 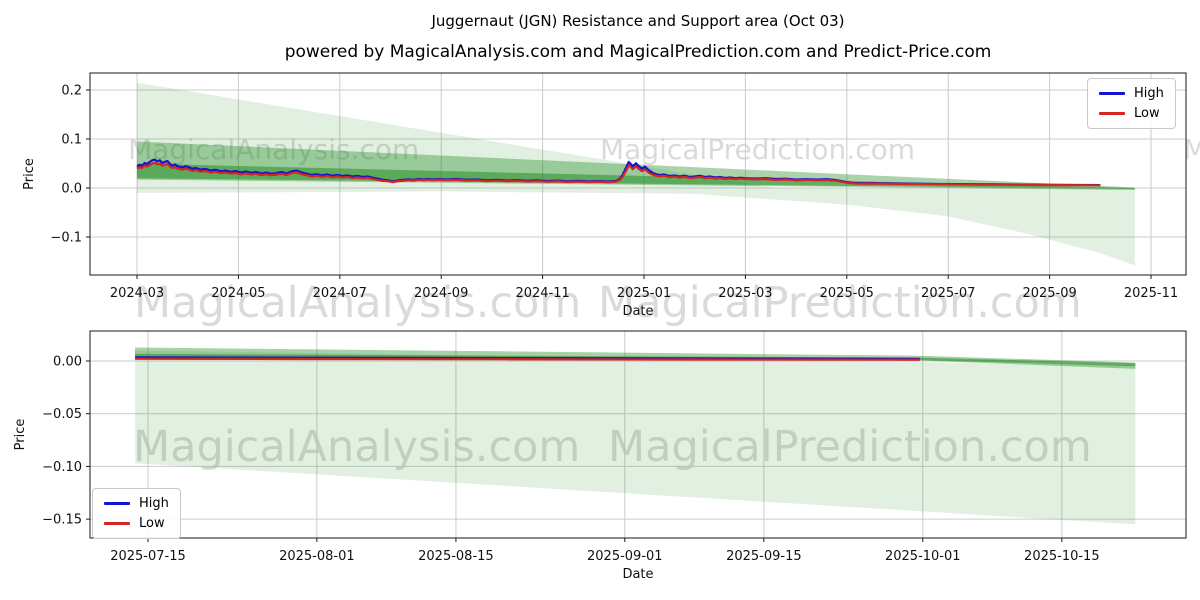 I want to click on legend-top-chart: High Low, so click(x=1131, y=103).